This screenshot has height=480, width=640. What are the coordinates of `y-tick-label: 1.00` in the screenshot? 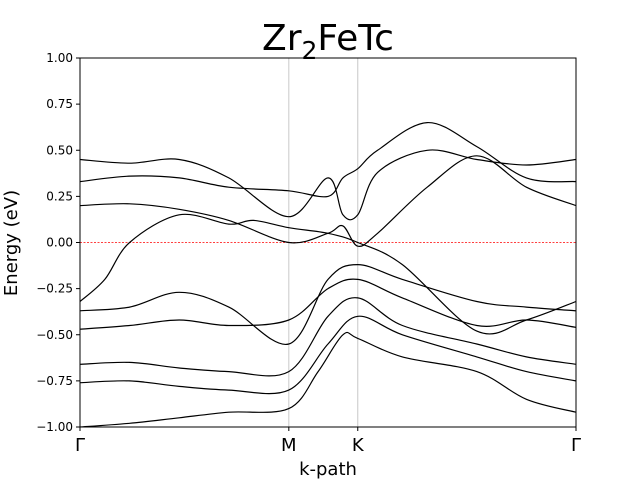 It's located at (59, 58).